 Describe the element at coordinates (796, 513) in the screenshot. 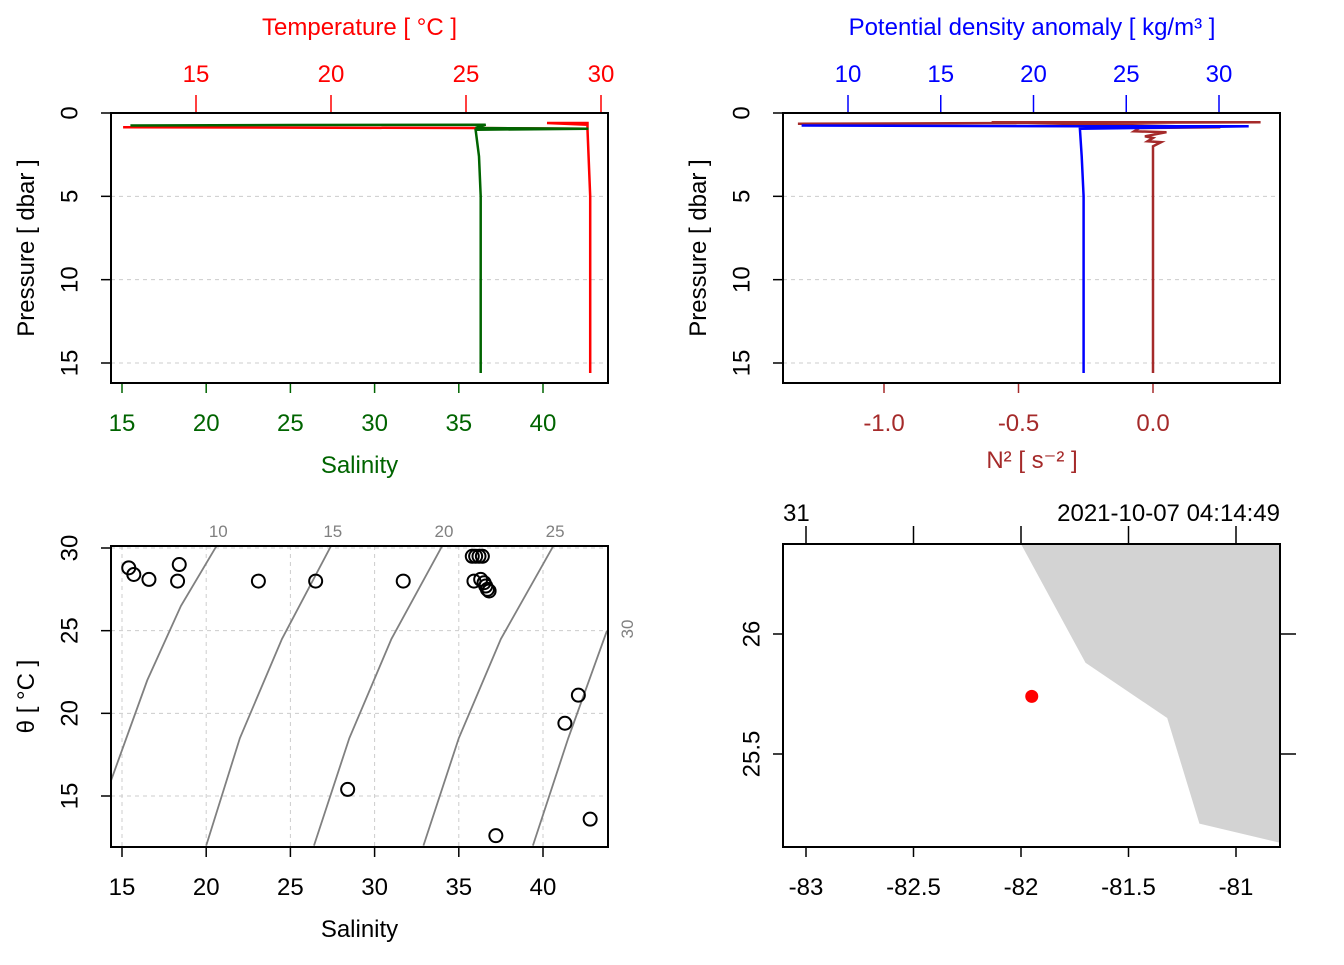

I see `station-number-label: 31` at that location.